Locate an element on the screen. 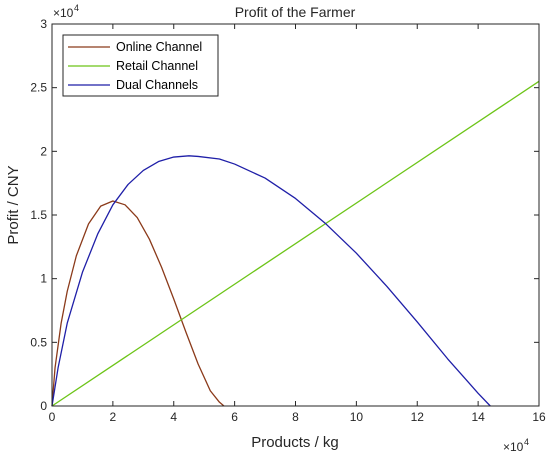  x-tick-label: 16 is located at coordinates (539, 417).